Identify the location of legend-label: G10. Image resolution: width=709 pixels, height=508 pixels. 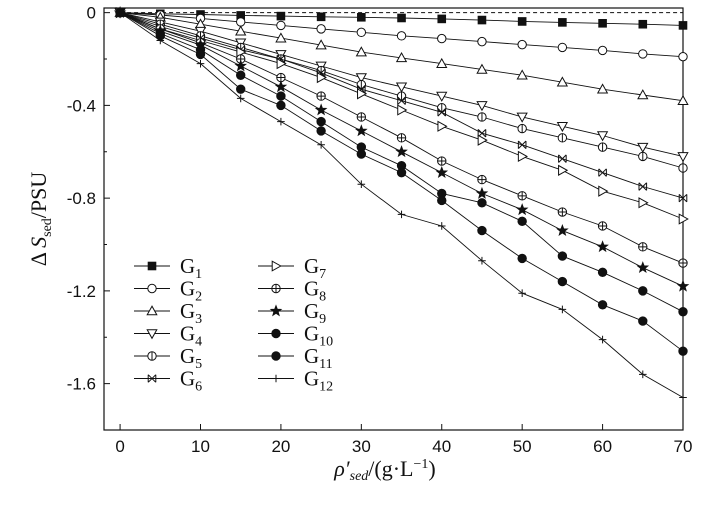
(318, 336).